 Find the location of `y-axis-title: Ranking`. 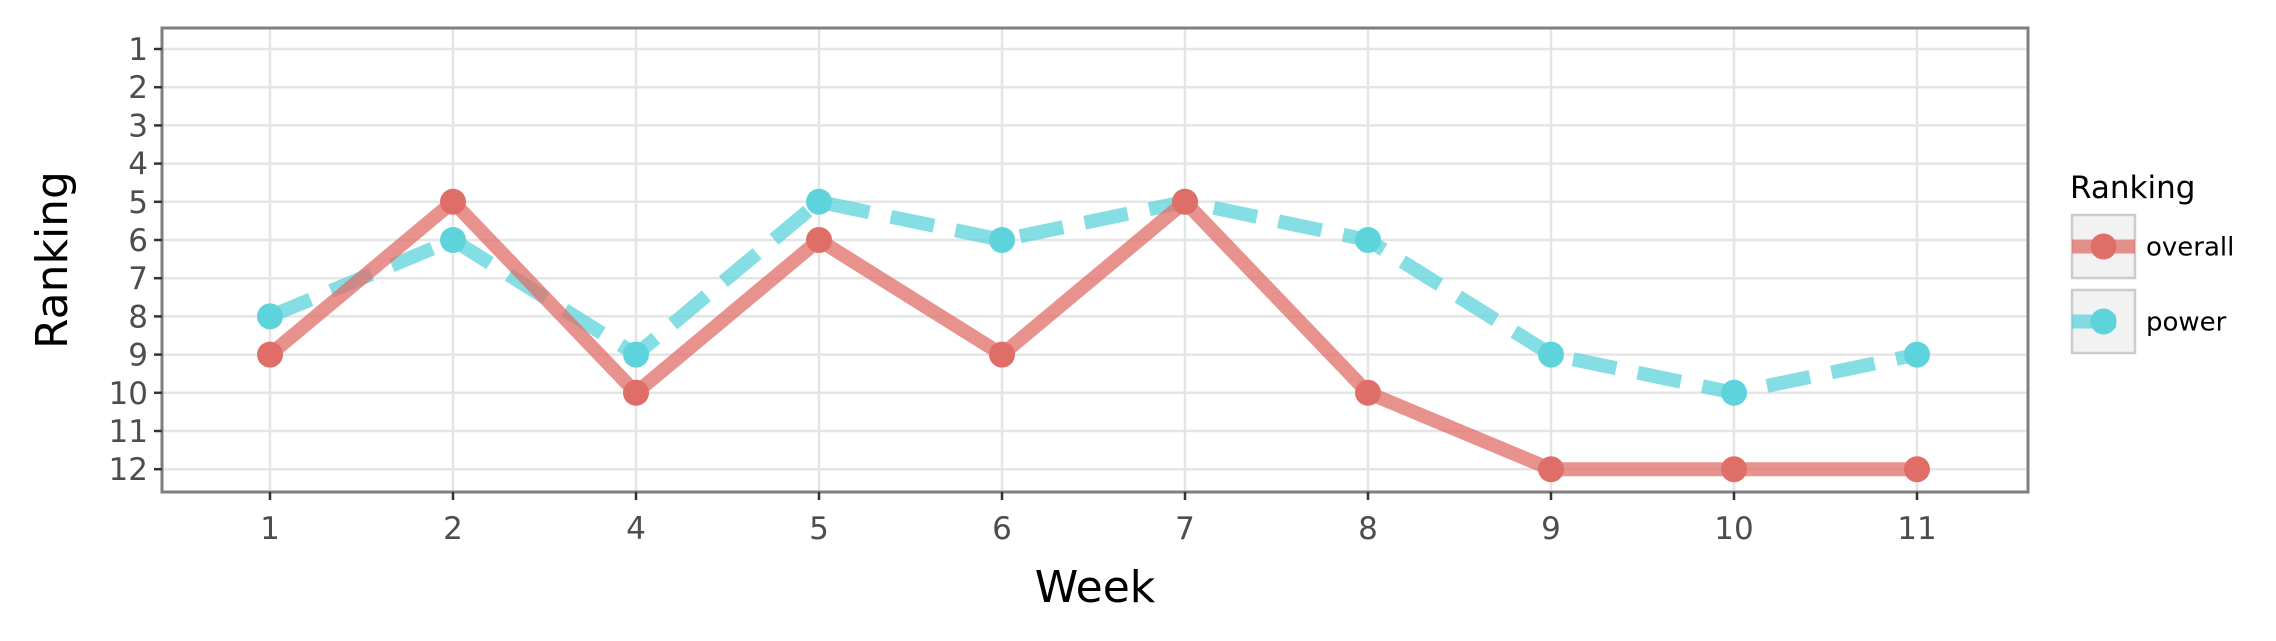

y-axis-title: Ranking is located at coordinates (52, 260).